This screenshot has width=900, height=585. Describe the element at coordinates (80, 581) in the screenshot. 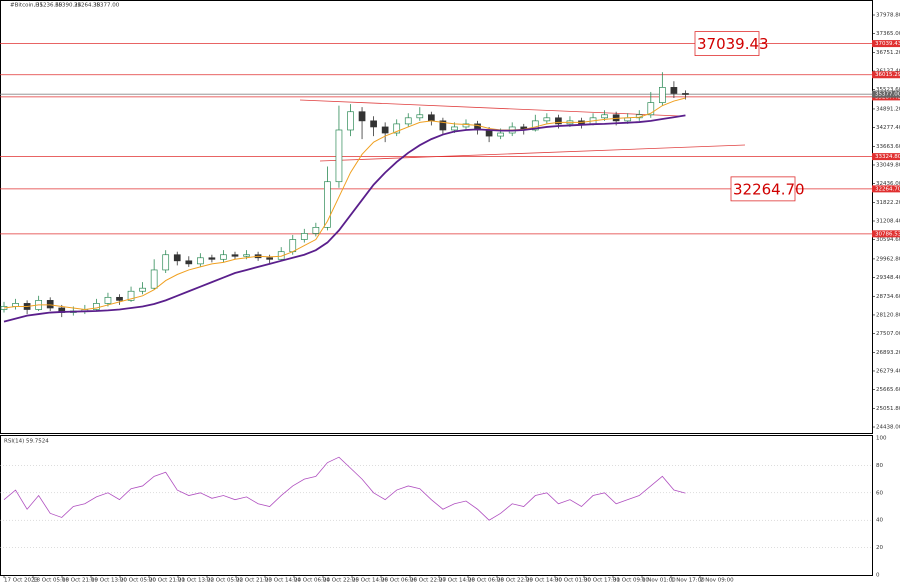

I see `x-tick-label: 18 Oct 21:00` at that location.